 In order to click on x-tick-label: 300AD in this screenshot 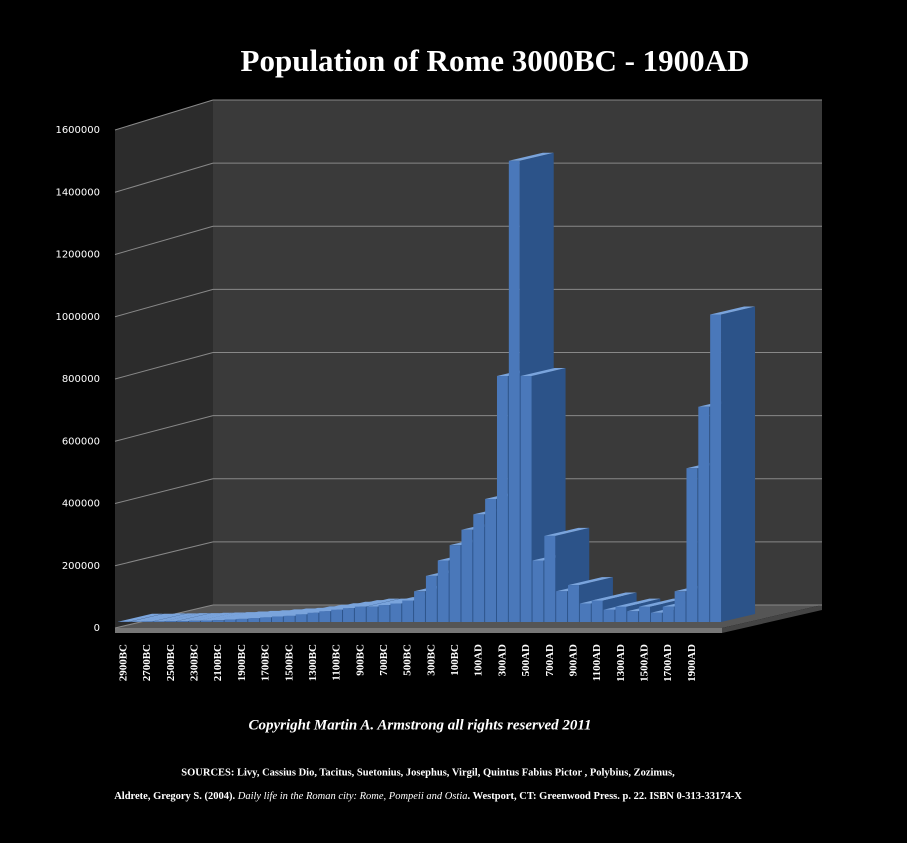, I will do `click(502, 660)`.